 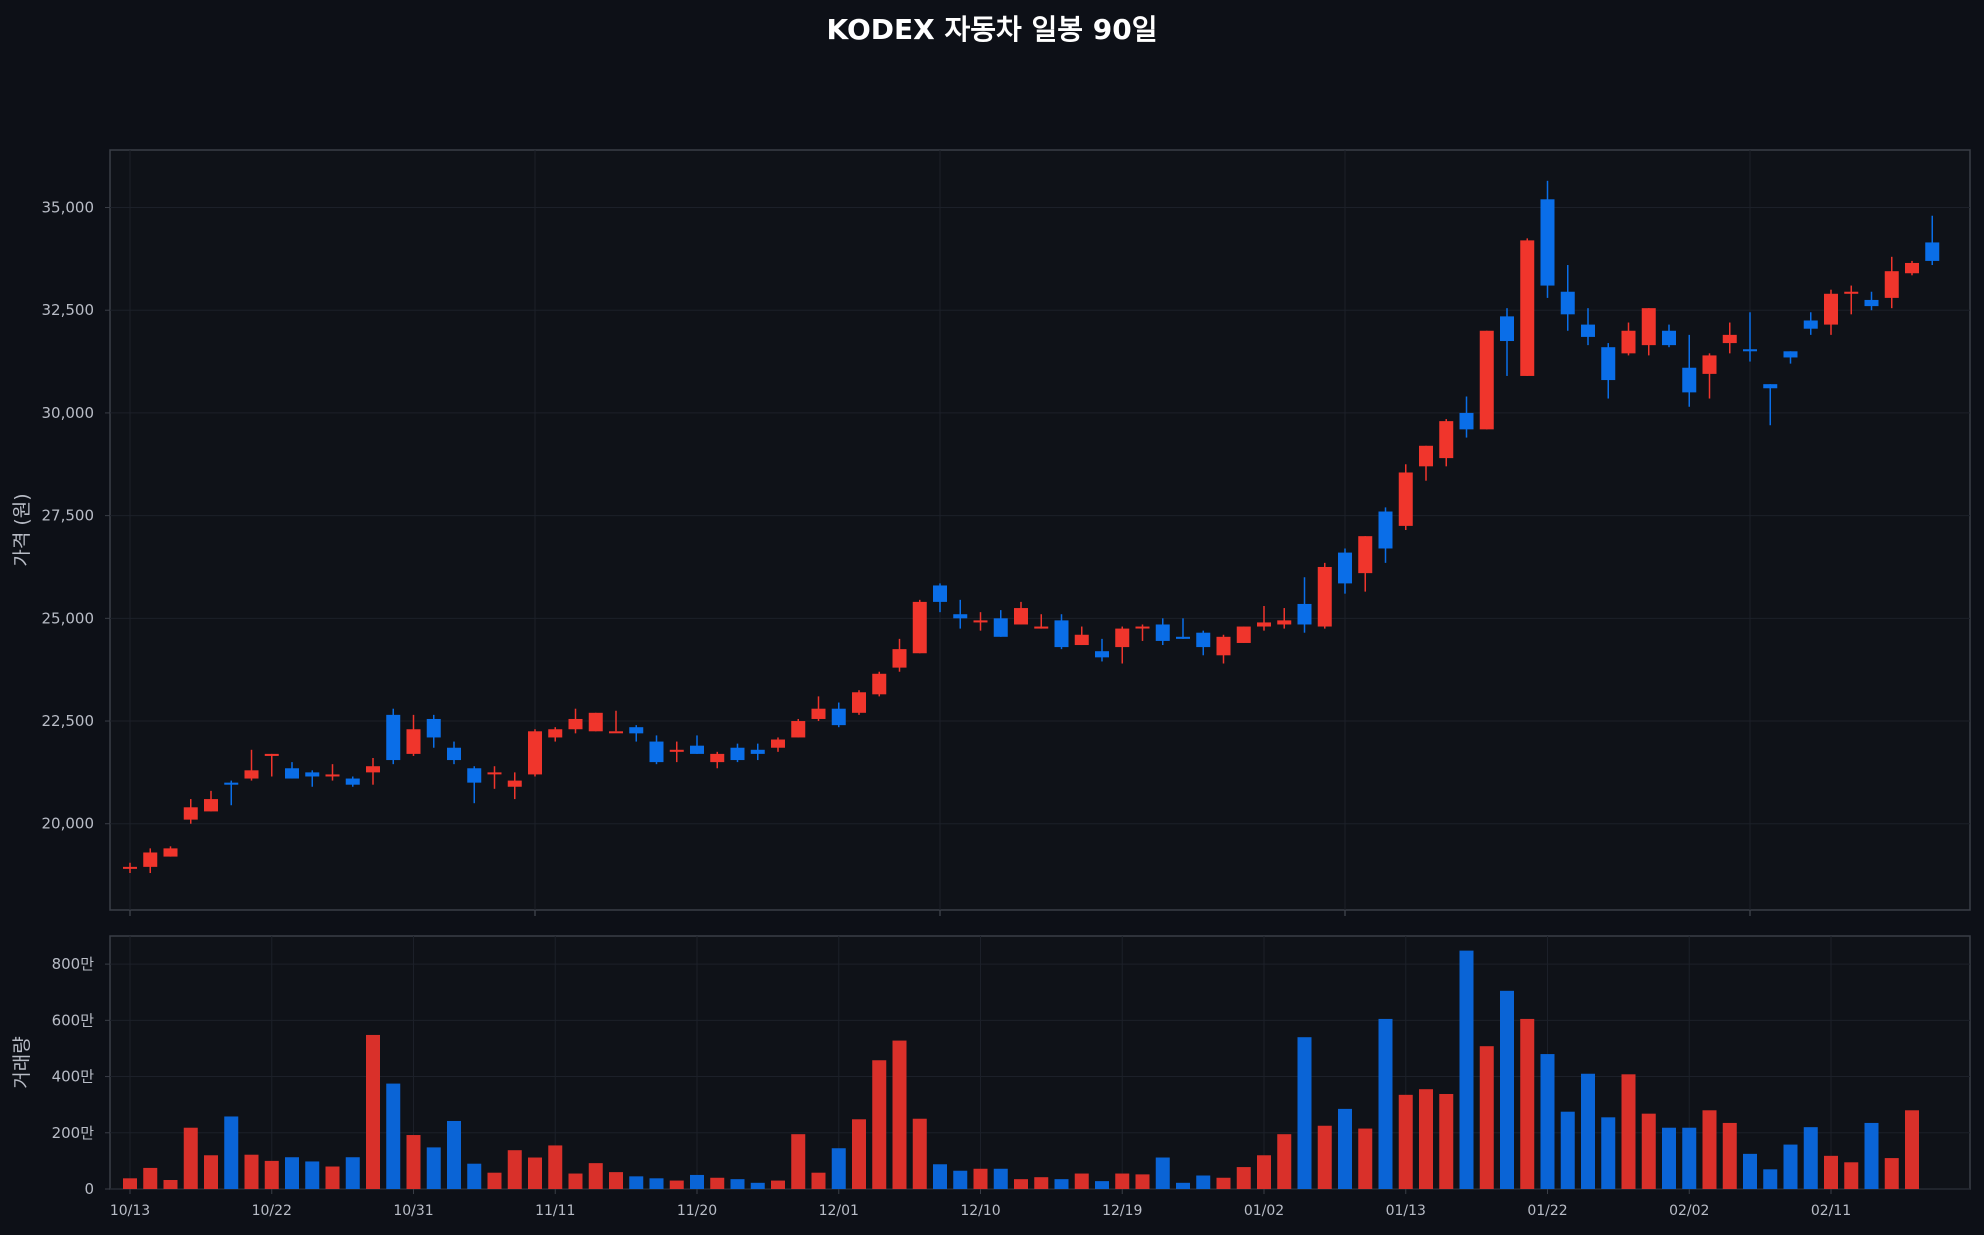 What do you see at coordinates (697, 1211) in the screenshot?
I see `x-tick-label: 11/20` at bounding box center [697, 1211].